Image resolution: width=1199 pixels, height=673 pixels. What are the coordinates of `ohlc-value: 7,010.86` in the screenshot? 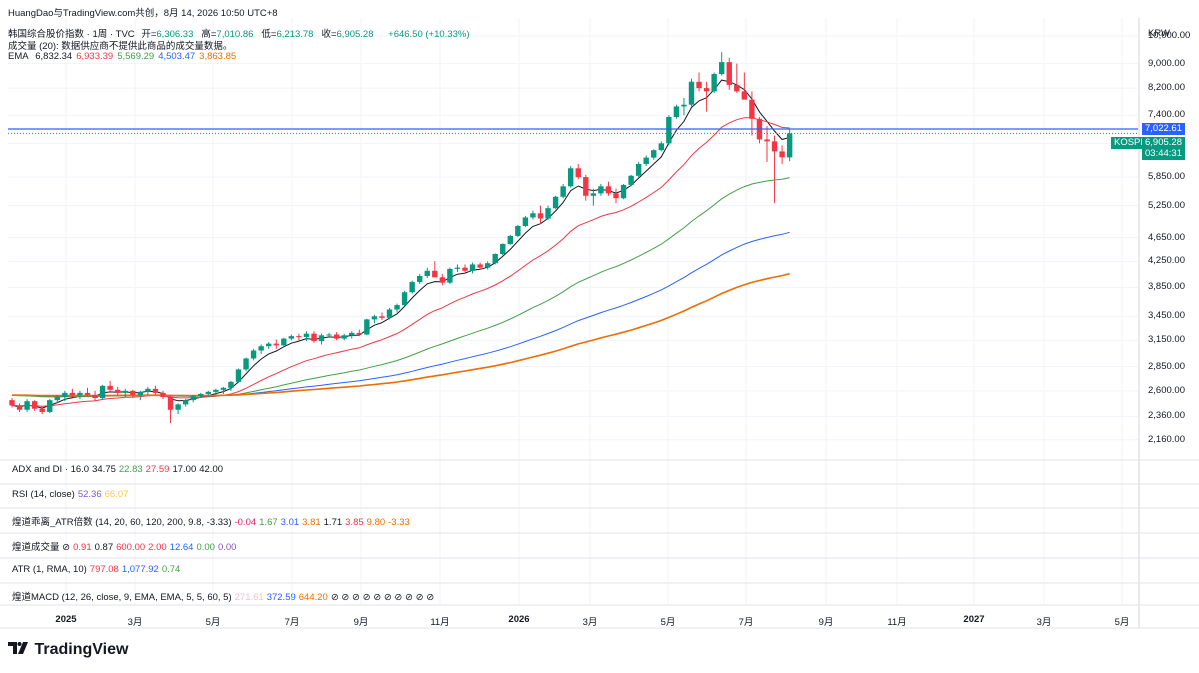 It's located at (235, 34).